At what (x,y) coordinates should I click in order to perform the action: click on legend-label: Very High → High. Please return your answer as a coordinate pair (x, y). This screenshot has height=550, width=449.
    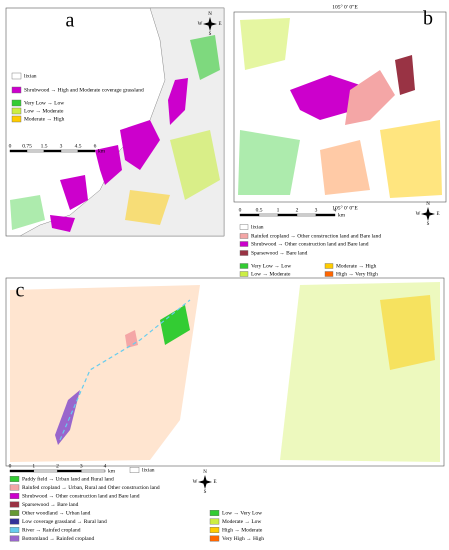
    Looking at the image, I should click on (243, 539).